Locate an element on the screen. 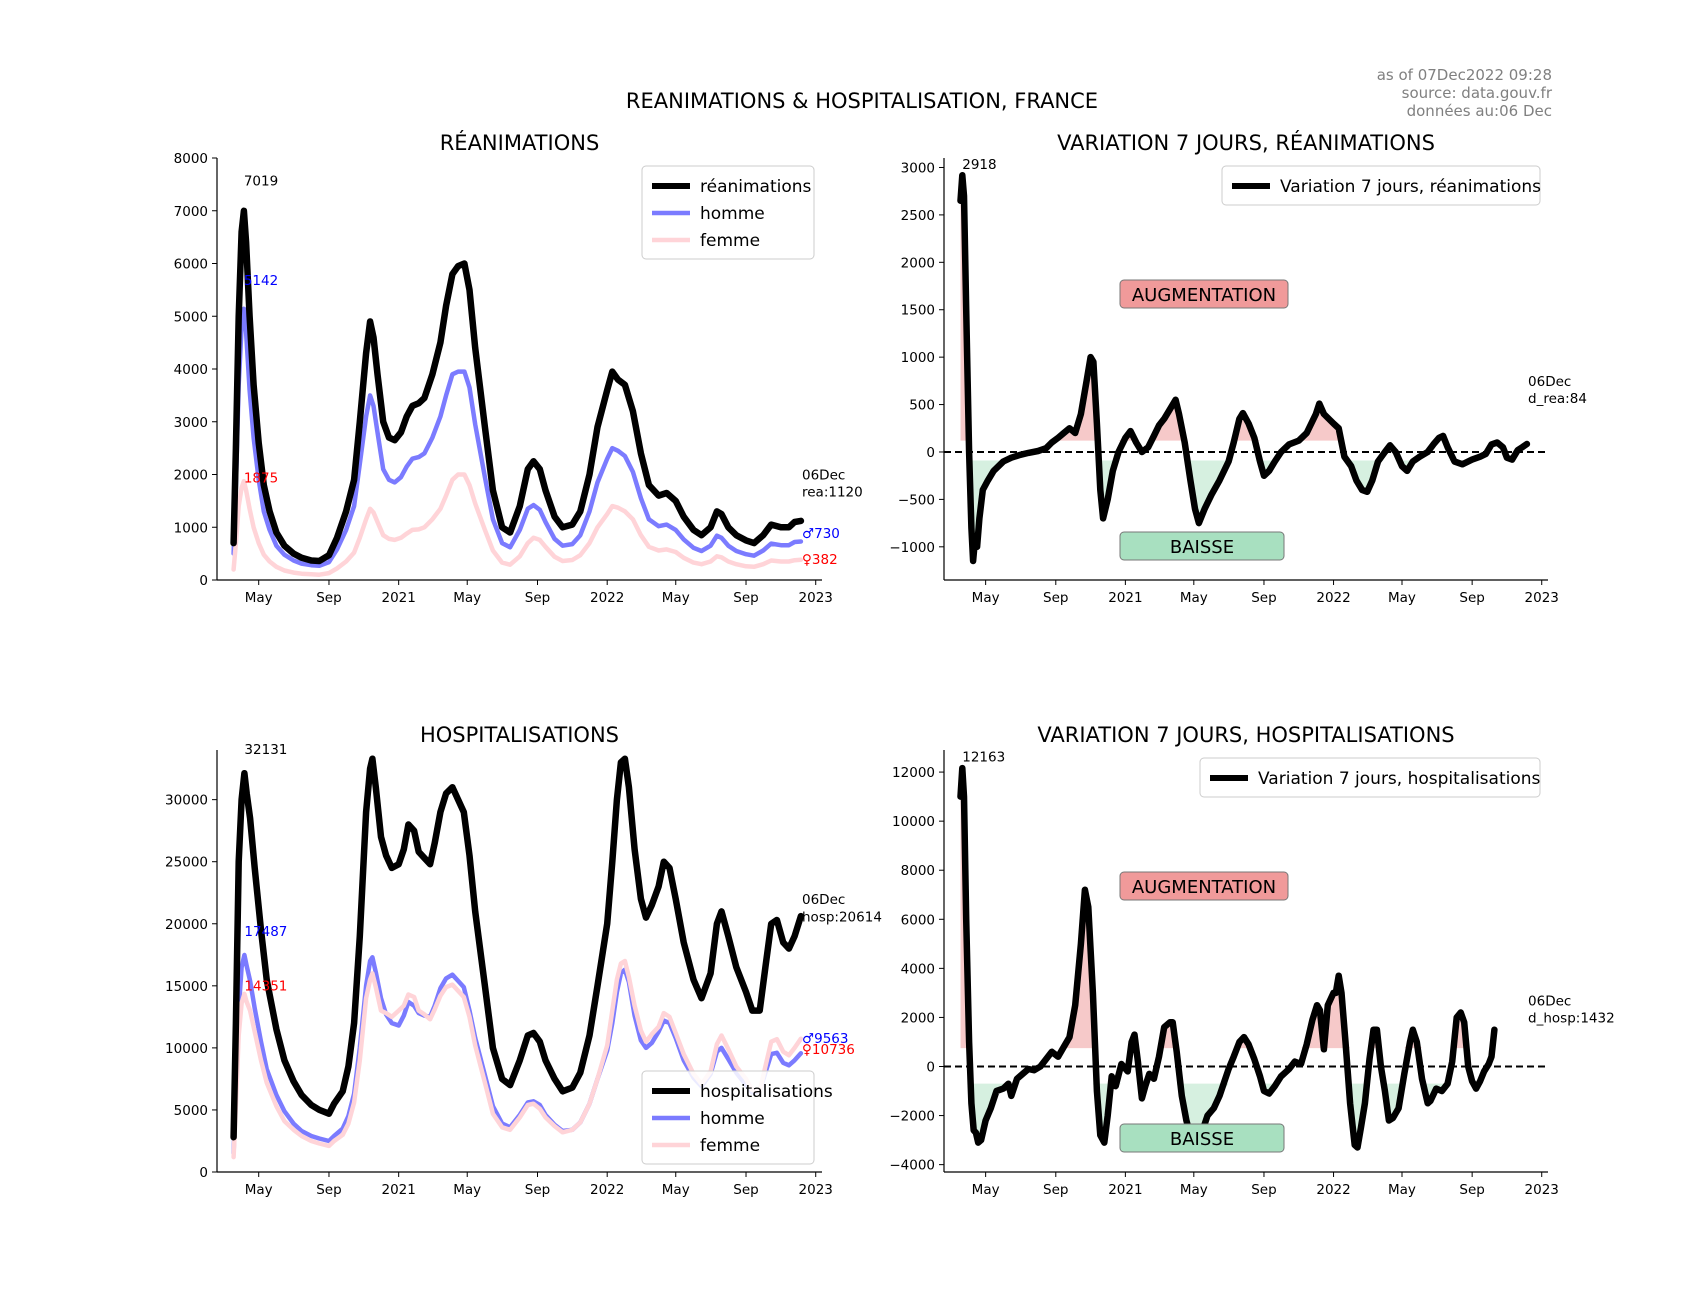  data-date-text: données au:06 Dec is located at coordinates (1479, 111).